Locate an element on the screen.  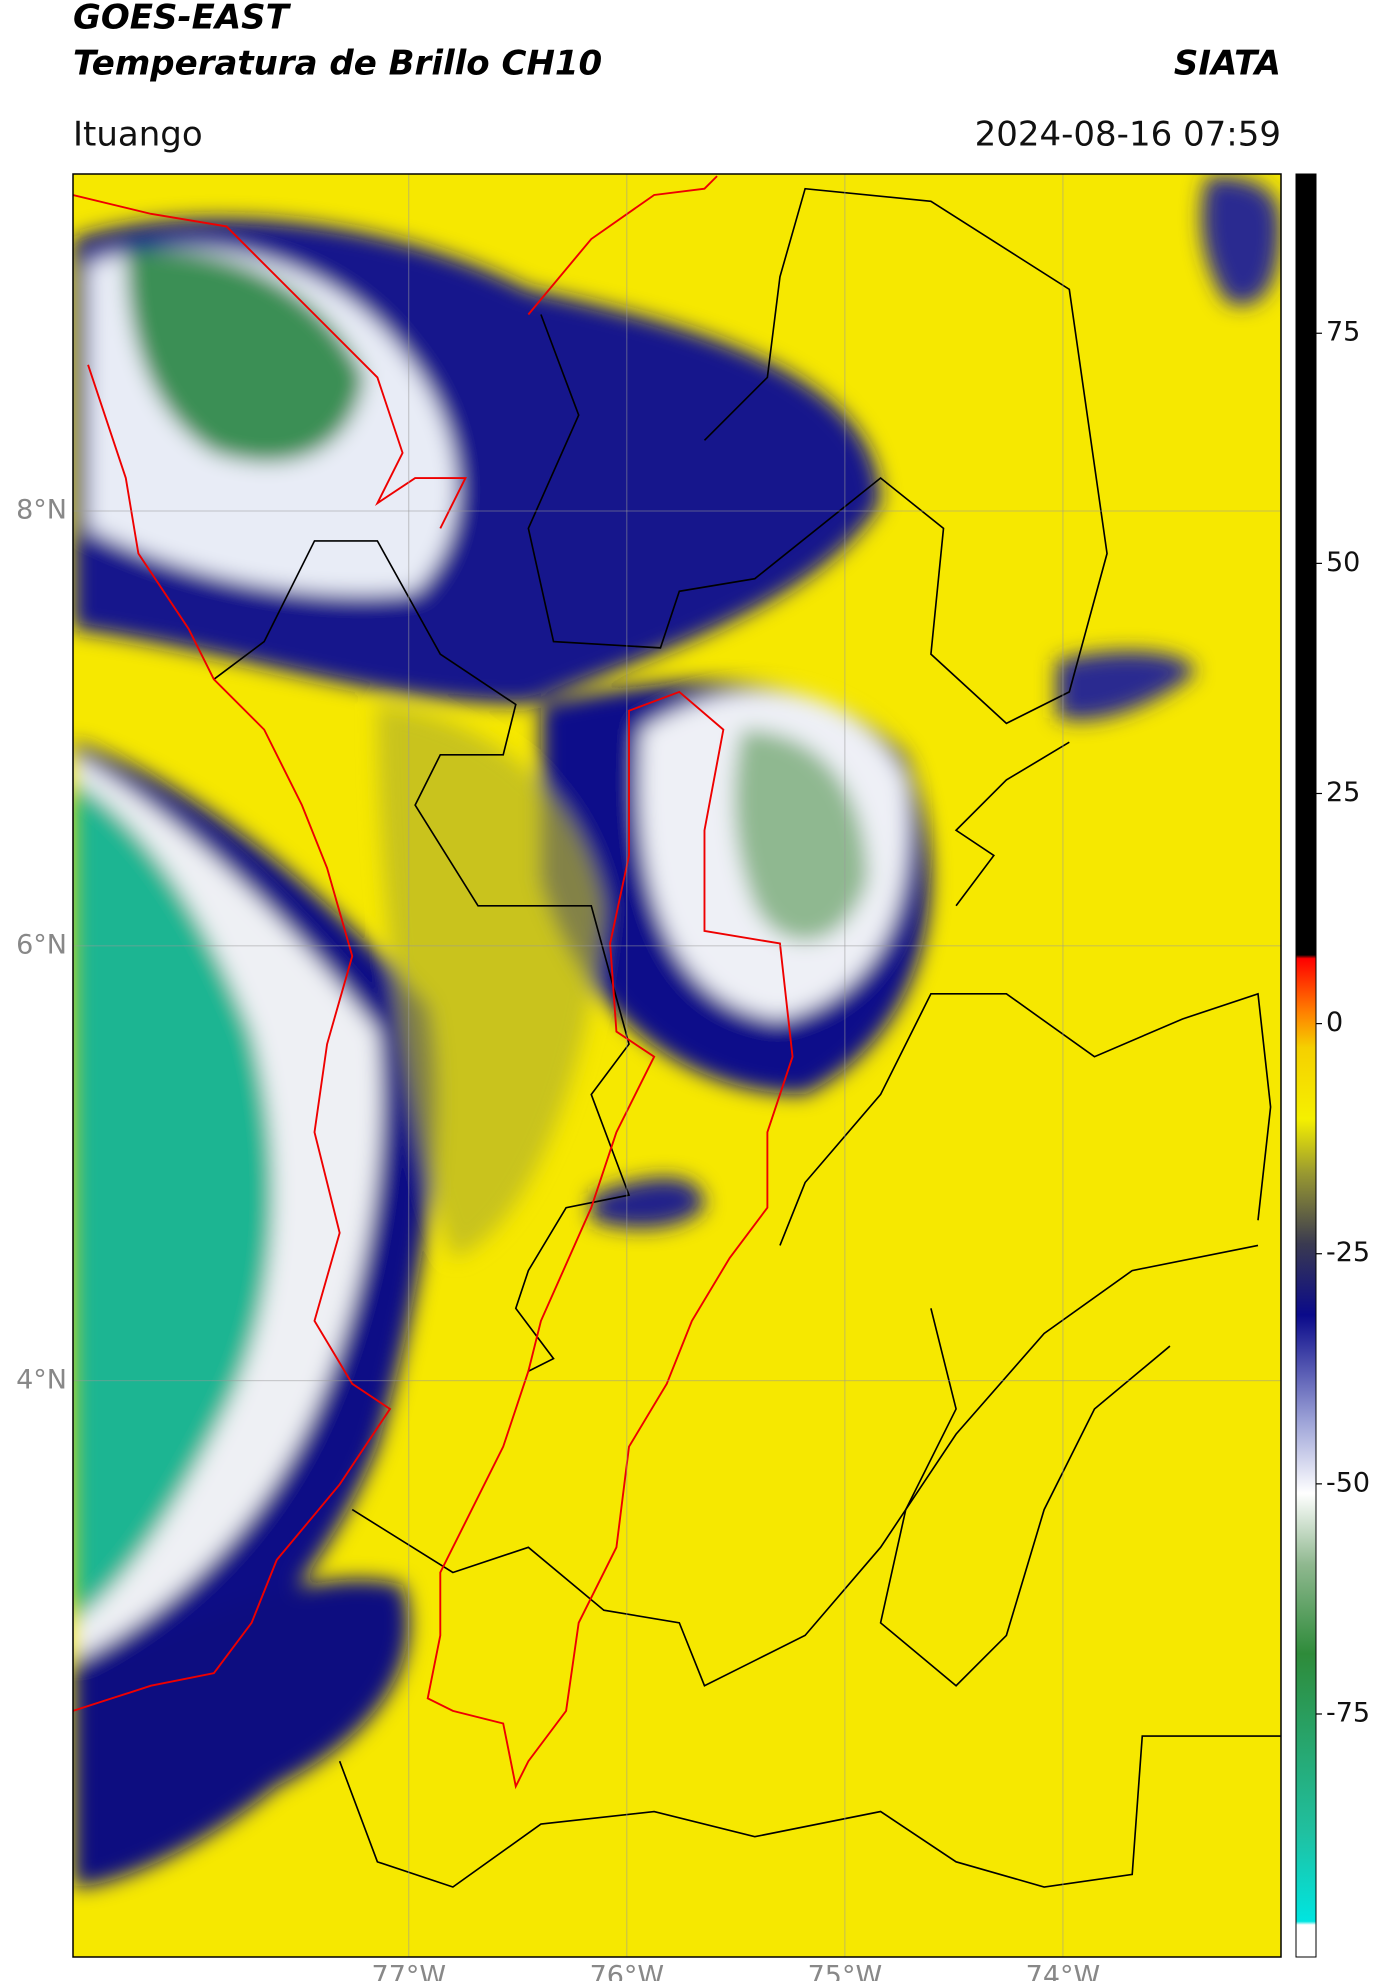
lat-tick-label: 4°N is located at coordinates (41, 1379).